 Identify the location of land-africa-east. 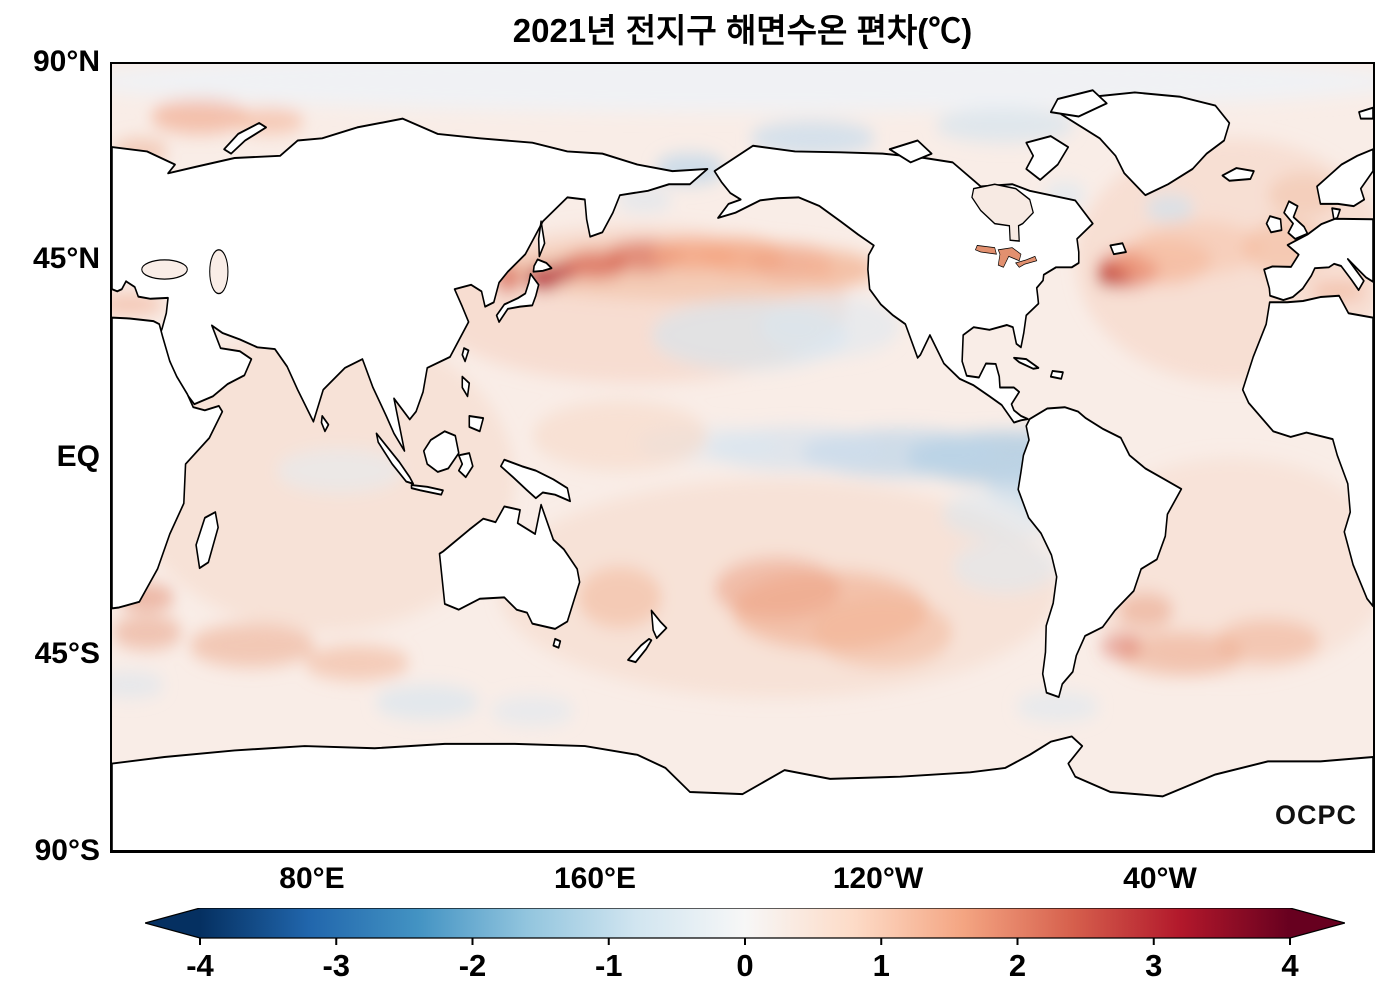
(168, 463).